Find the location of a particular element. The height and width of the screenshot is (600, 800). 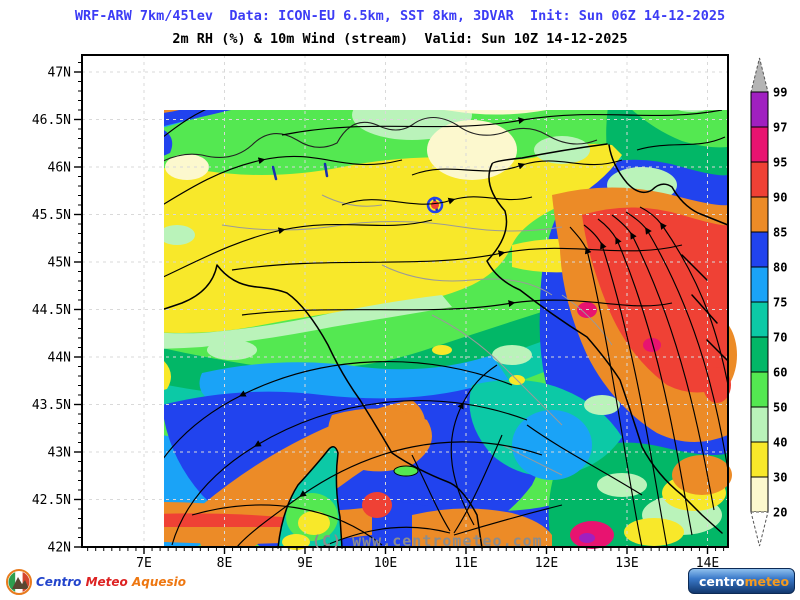

lat-axis-label: 43N is located at coordinates (59, 453).